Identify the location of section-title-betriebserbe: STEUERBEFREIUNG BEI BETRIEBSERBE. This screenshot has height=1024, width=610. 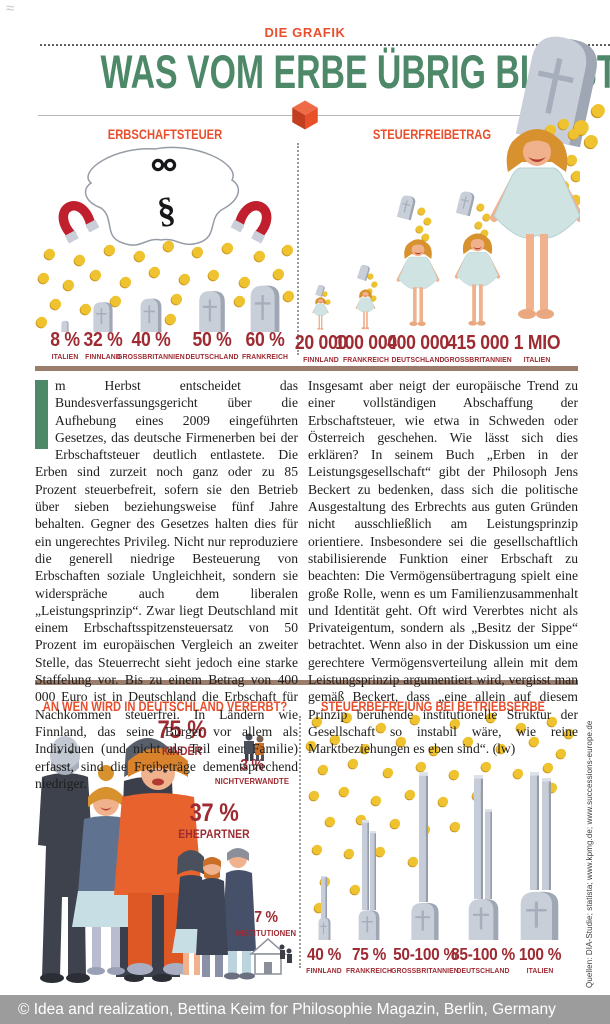
(433, 706).